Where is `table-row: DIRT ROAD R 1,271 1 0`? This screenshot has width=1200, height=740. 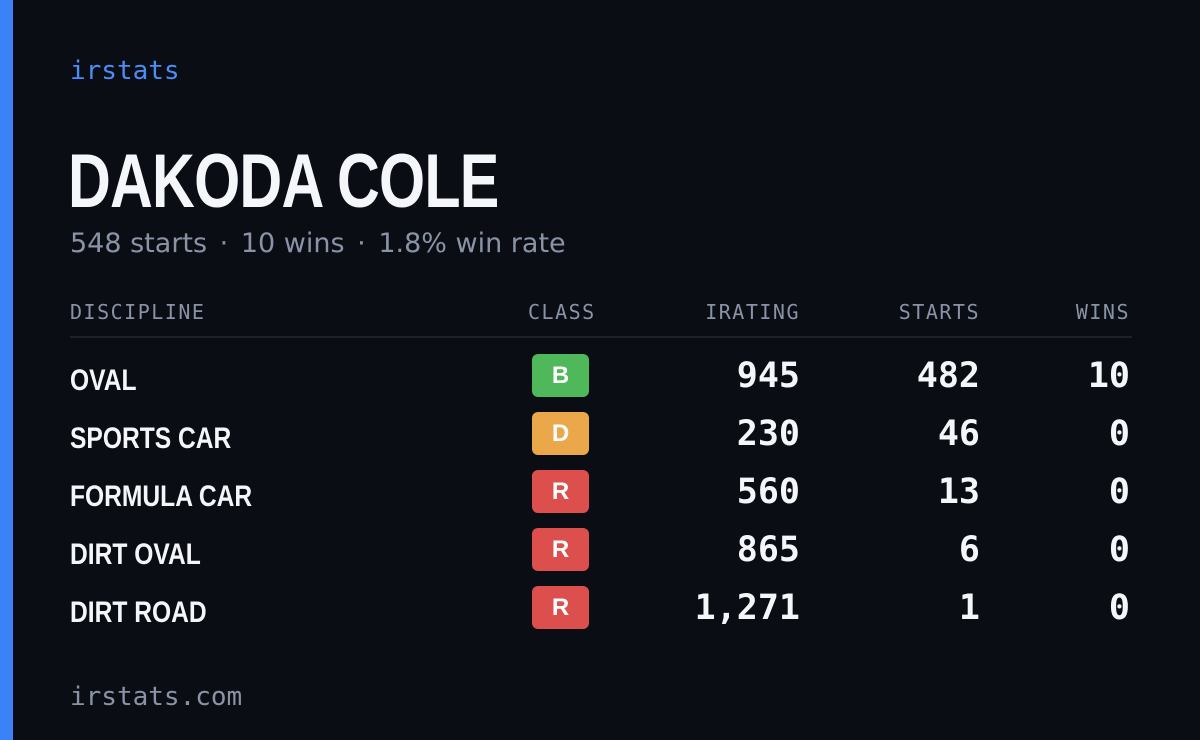
table-row: DIRT ROAD R 1,271 1 0 is located at coordinates (601, 615).